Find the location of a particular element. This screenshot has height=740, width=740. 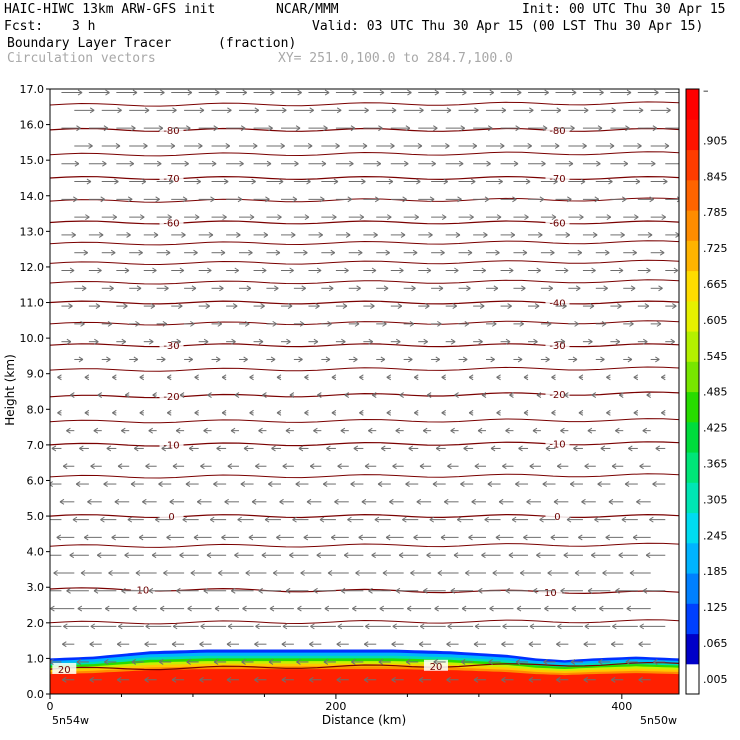

contour-label-1-1: -70 is located at coordinates (557, 179).